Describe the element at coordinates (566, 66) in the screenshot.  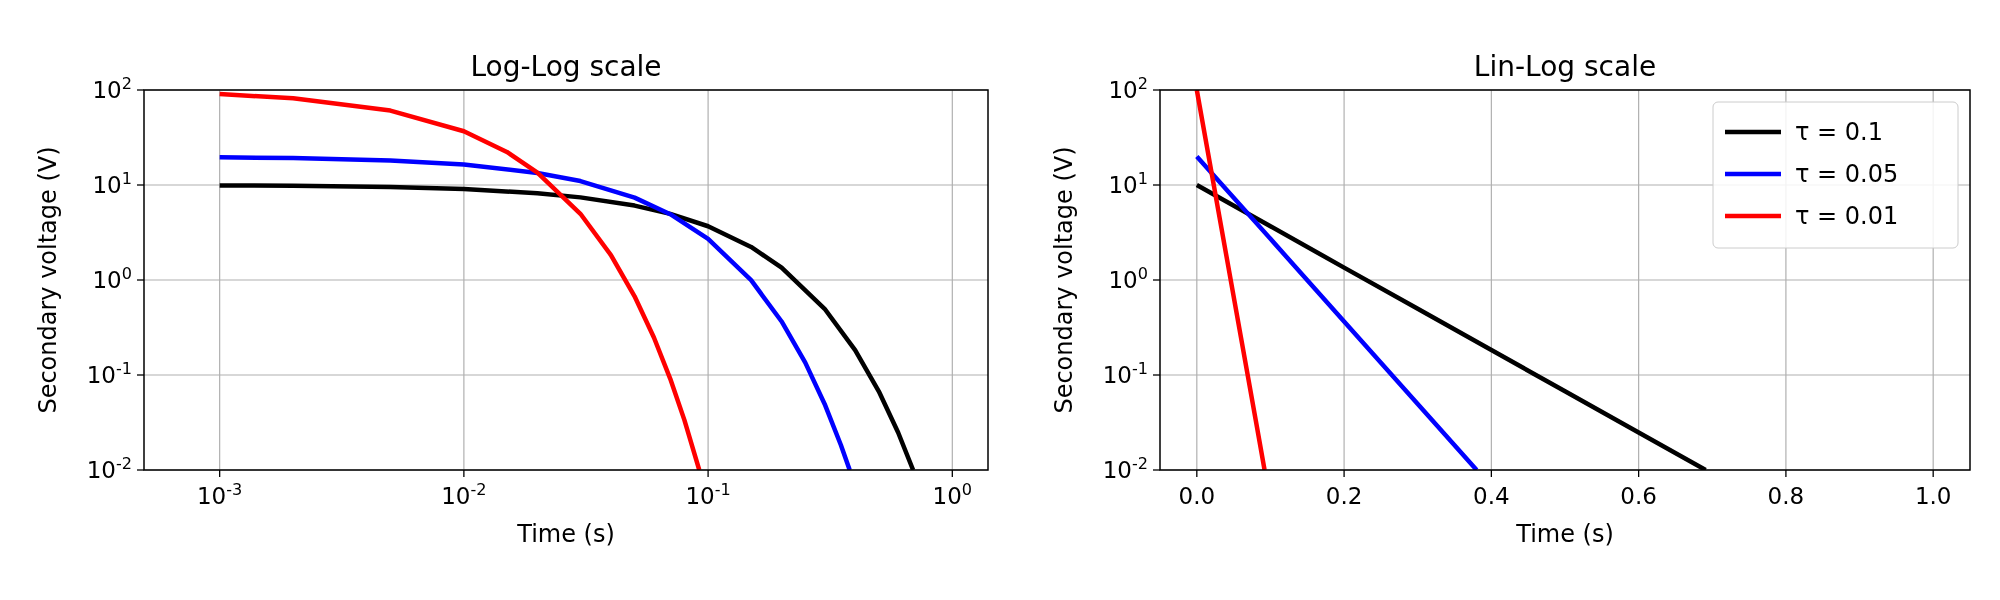
I see `chart-title: Log-Log scale` at that location.